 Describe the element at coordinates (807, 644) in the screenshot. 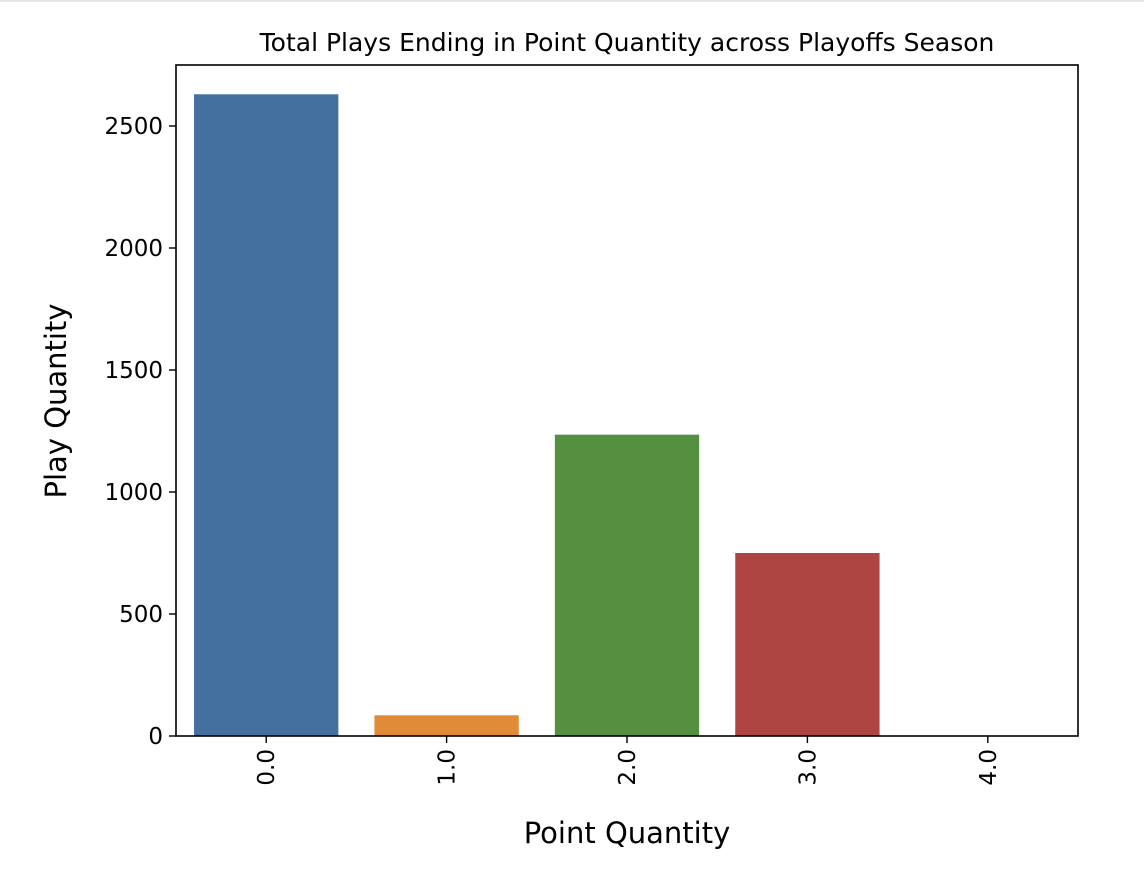

I see `bar-3.0` at that location.